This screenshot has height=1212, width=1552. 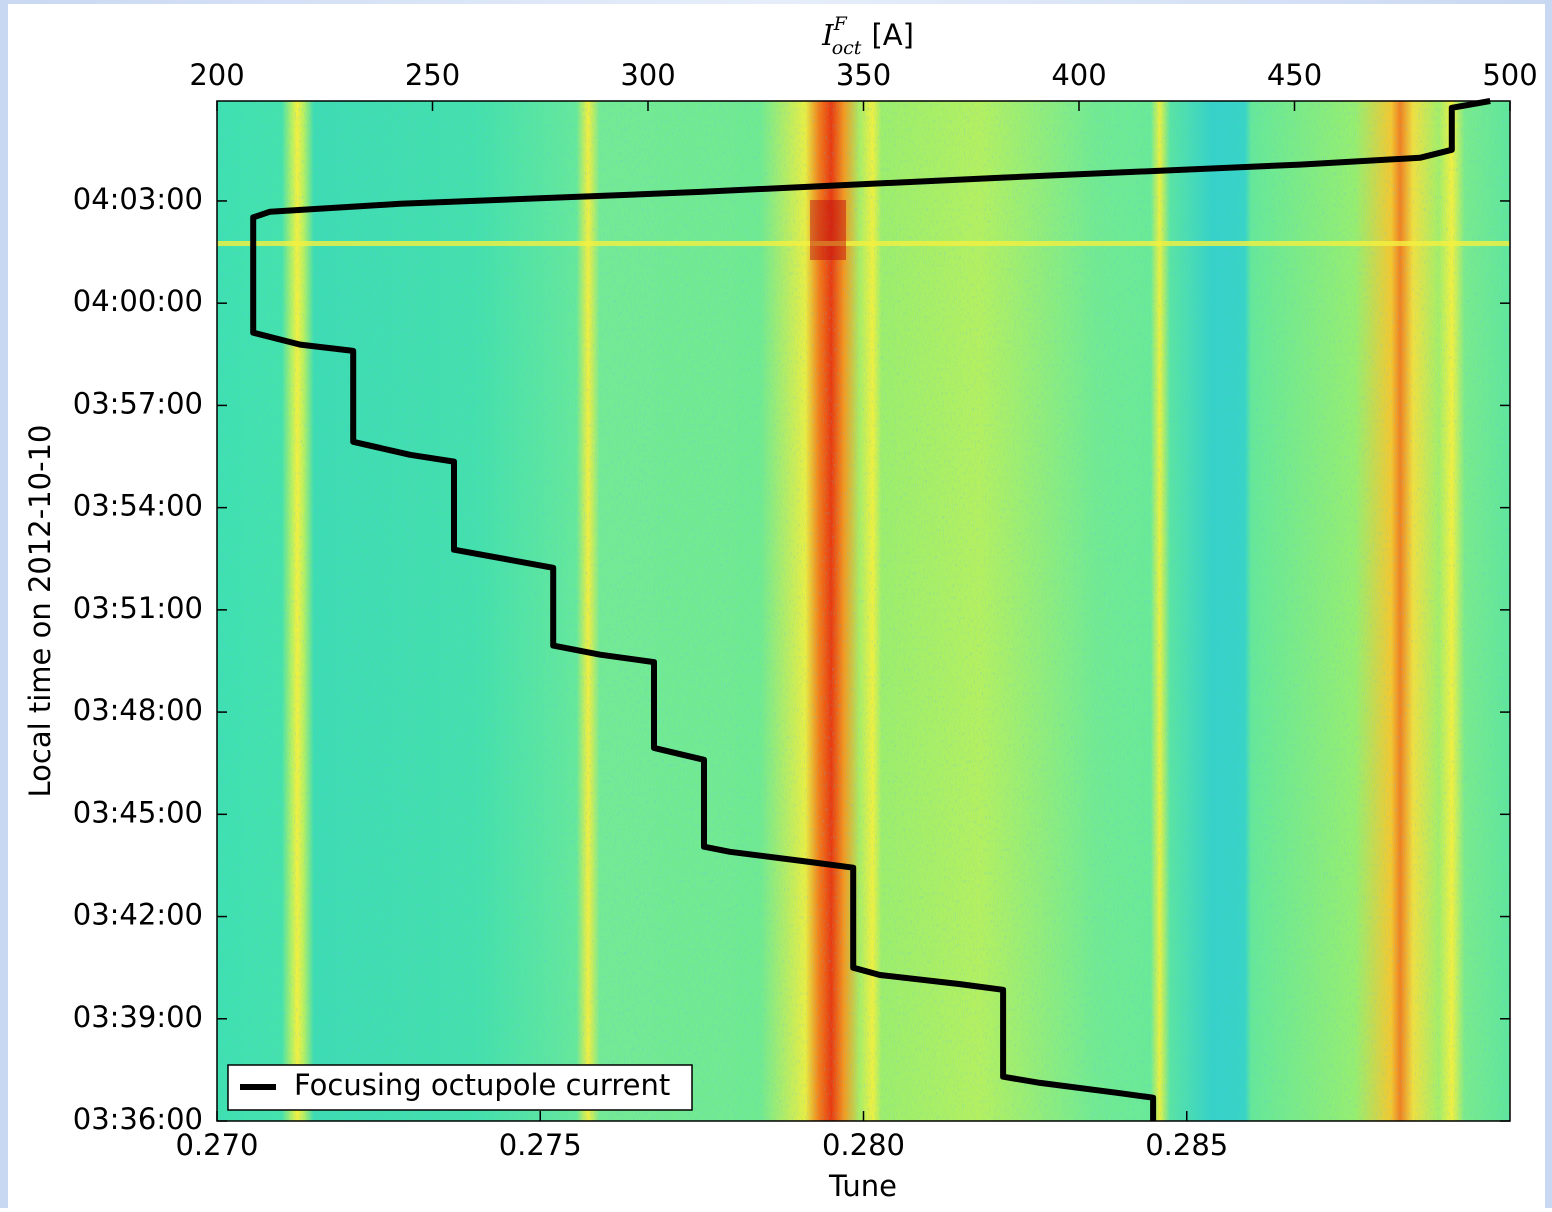 What do you see at coordinates (1186, 1145) in the screenshot?
I see `x-tick-label: 0.285` at bounding box center [1186, 1145].